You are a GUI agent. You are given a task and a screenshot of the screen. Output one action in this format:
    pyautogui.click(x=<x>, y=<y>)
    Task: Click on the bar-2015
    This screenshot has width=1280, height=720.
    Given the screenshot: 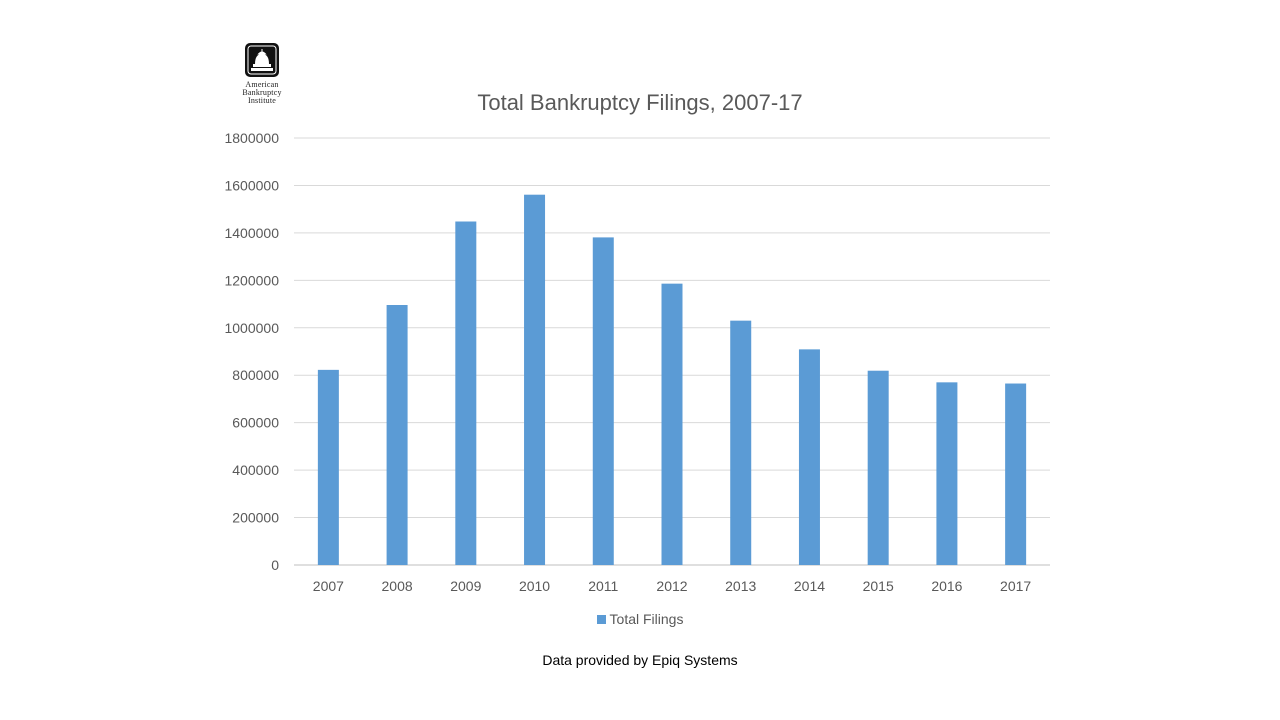 What is the action you would take?
    pyautogui.click(x=878, y=467)
    